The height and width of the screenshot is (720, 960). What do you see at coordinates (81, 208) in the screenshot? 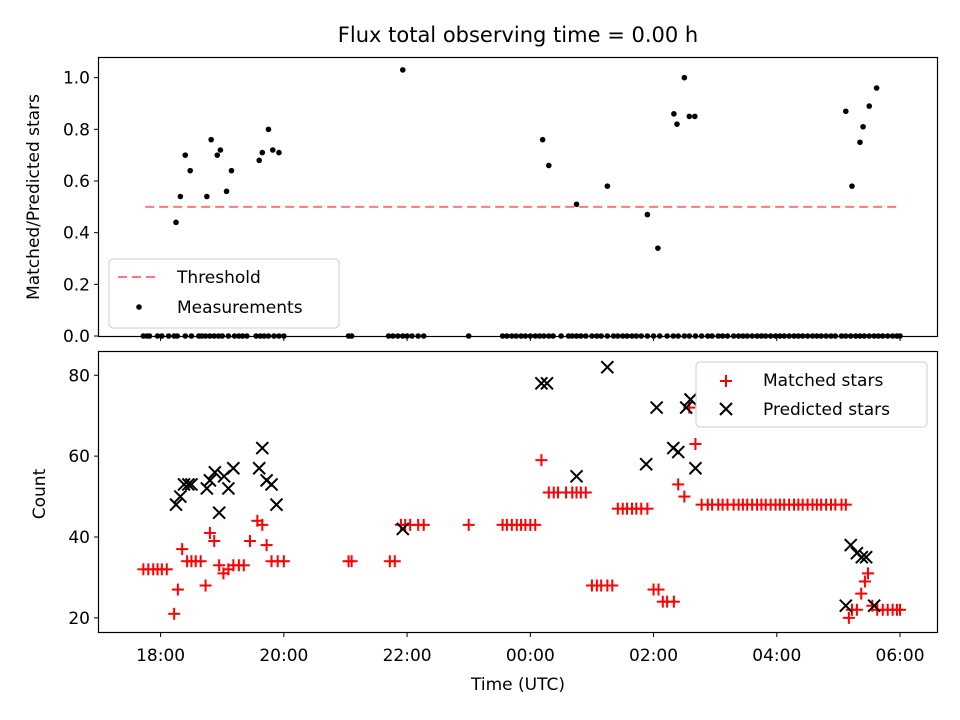
I see `top-y-ticks: 0.0 0.2 0.4 0.6 0.8 1.0` at bounding box center [81, 208].